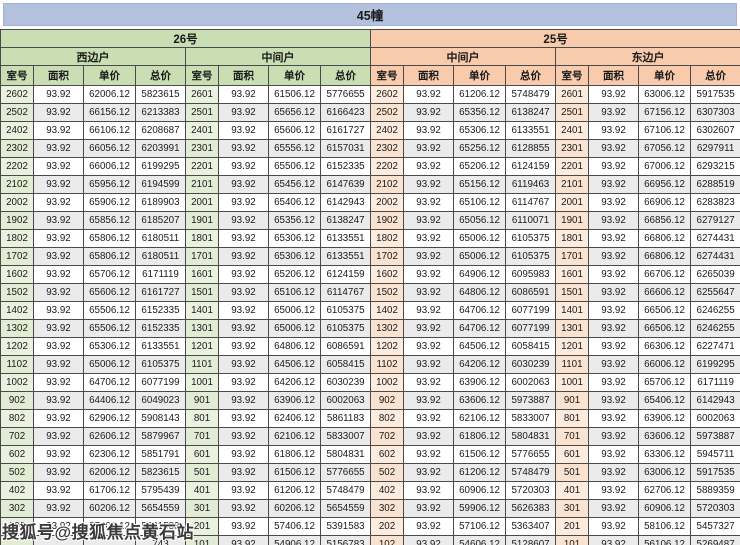 This screenshot has width=740, height=545. What do you see at coordinates (345, 112) in the screenshot?
I see `total-price-cell: 6166423` at bounding box center [345, 112].